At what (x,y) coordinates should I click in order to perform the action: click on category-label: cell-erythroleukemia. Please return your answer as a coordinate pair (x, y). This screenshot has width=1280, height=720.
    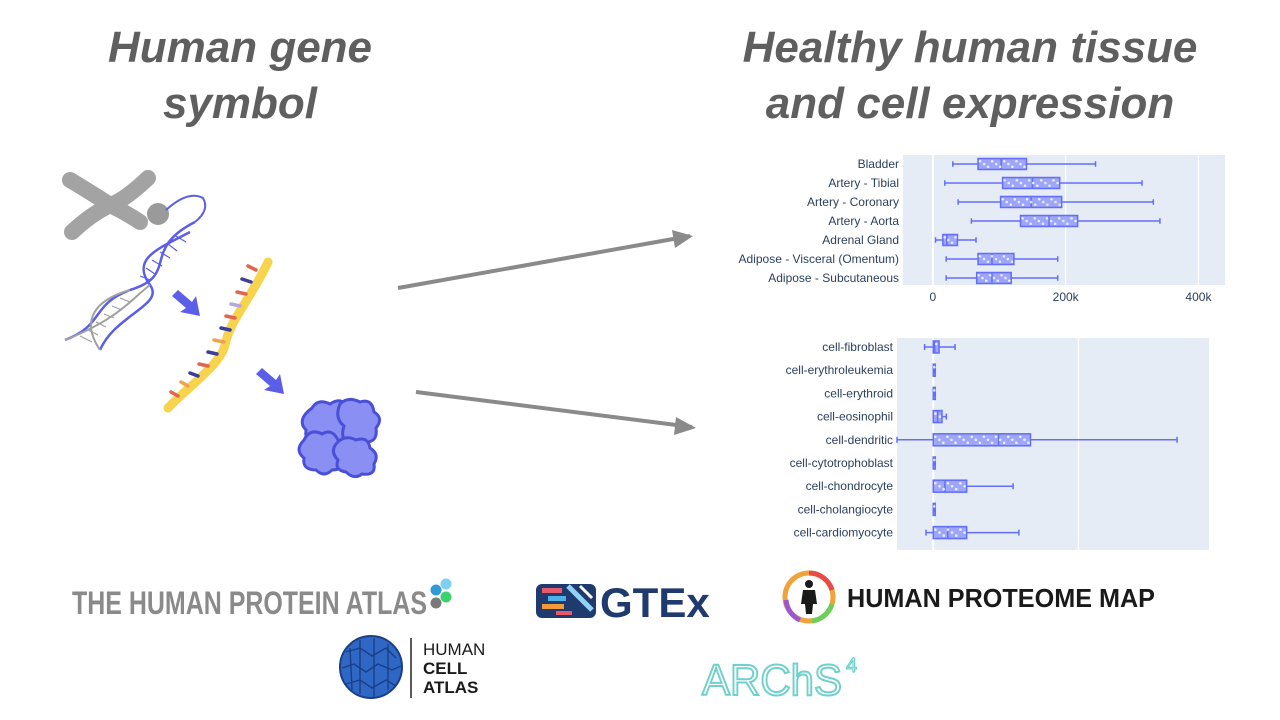
    Looking at the image, I should click on (840, 370).